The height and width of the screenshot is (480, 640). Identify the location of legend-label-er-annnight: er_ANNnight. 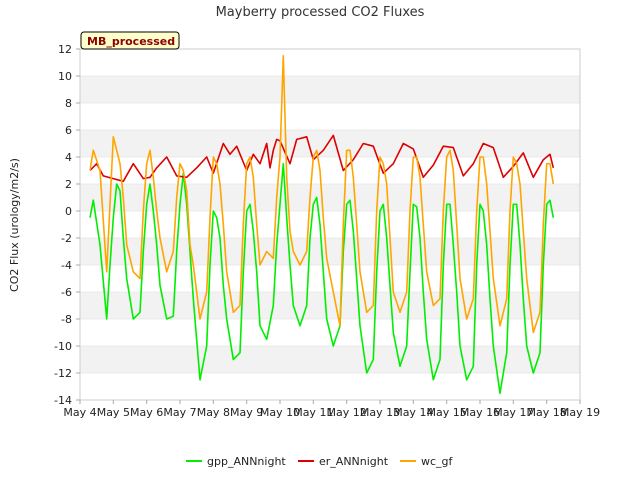
(354, 461).